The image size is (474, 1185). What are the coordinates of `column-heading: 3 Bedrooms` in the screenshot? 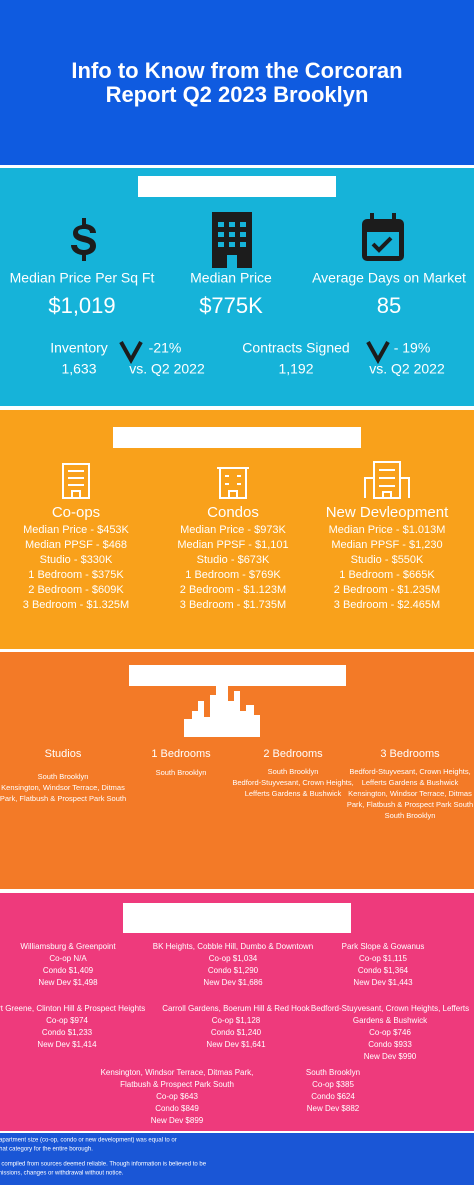 It's located at (410, 754).